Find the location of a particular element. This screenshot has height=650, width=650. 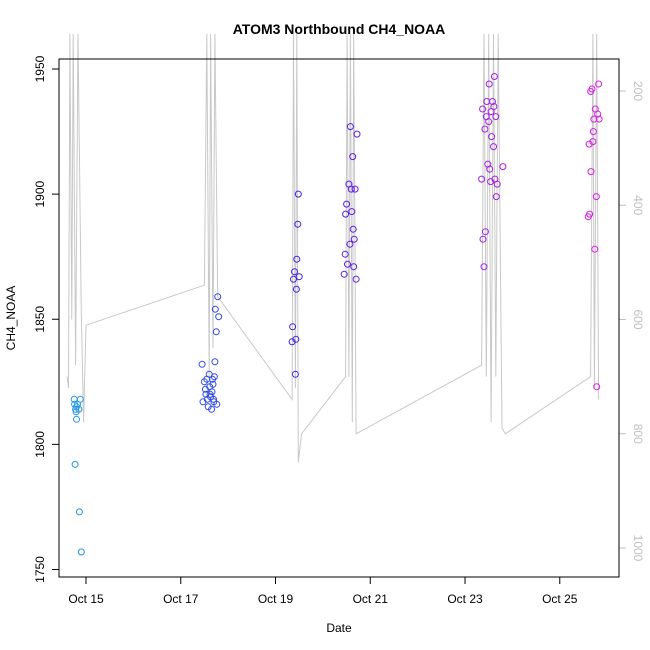

y-axis-label: CH4_NOAA is located at coordinates (11, 318).